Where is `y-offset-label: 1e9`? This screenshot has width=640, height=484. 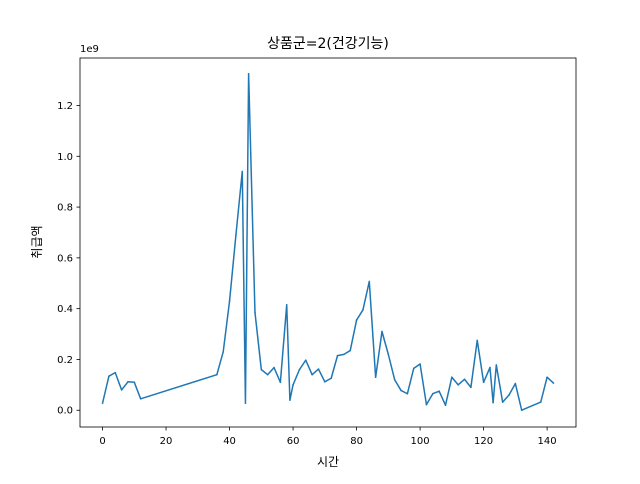 y-offset-label: 1e9 is located at coordinates (89, 49).